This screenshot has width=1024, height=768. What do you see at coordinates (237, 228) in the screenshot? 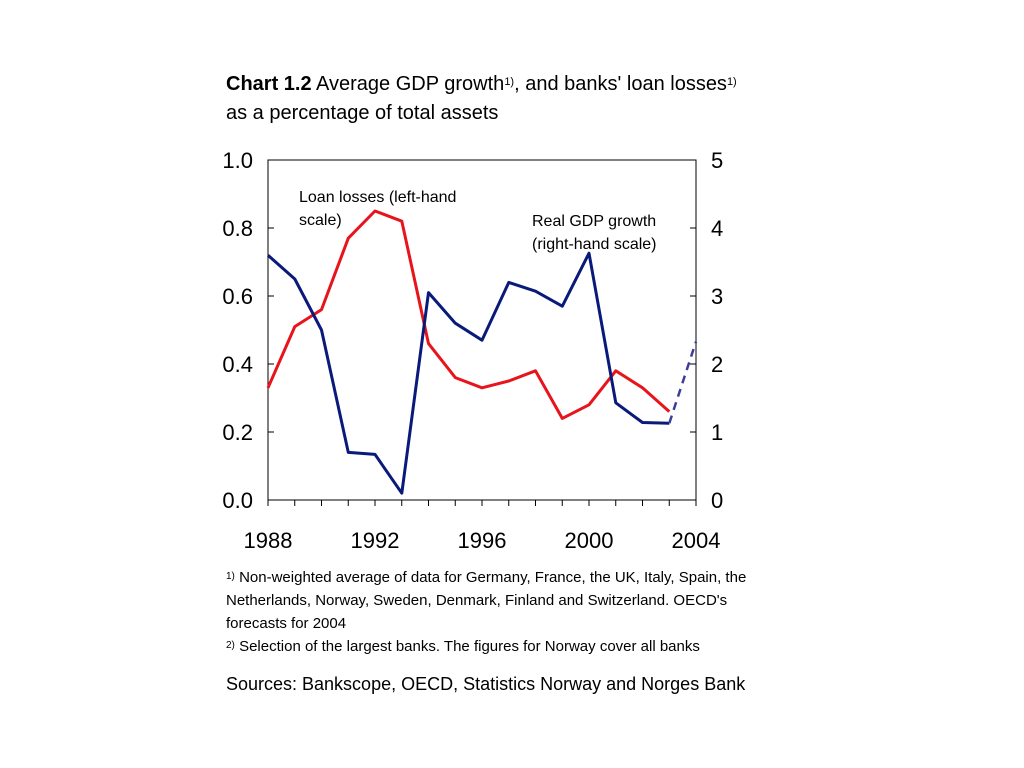
I see `left-tick-label: 0.8` at bounding box center [237, 228].